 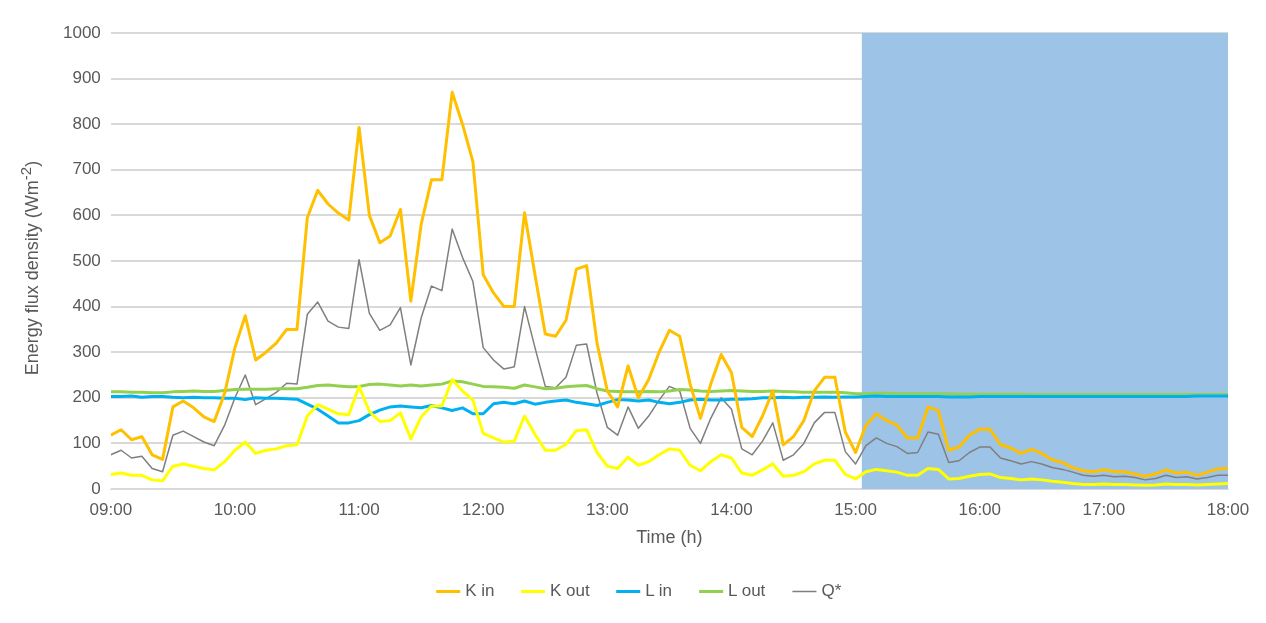 I want to click on x-tick-label: 15:00, so click(x=855, y=509).